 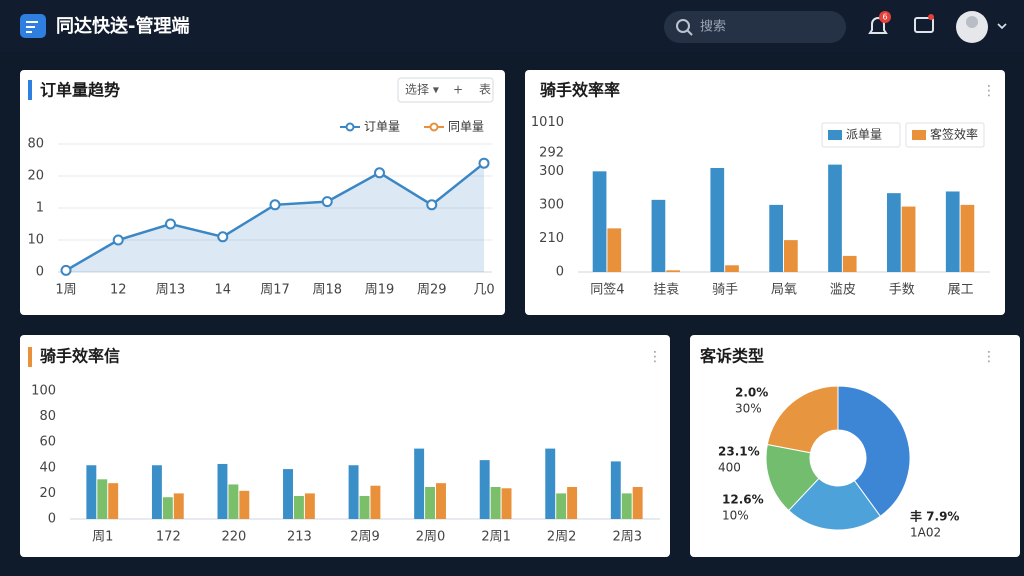 What do you see at coordinates (275, 217) in the screenshot?
I see `line-area` at bounding box center [275, 217].